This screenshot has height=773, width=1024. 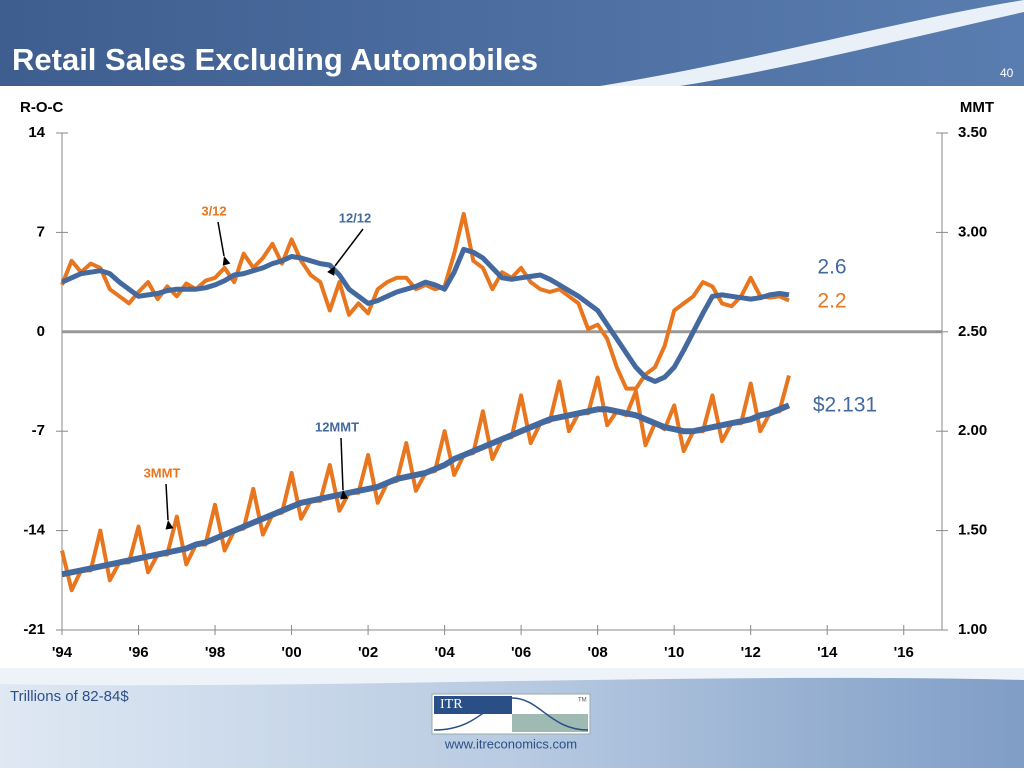 What do you see at coordinates (36, 132) in the screenshot?
I see `y-tick-label: 14` at bounding box center [36, 132].